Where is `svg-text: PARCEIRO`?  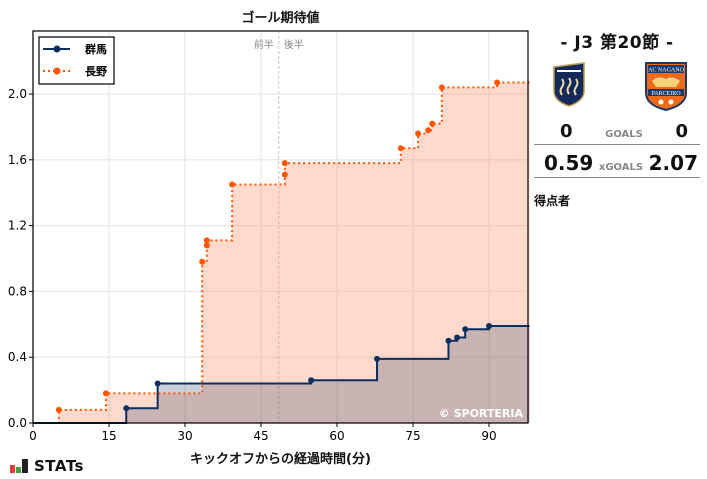 svg-text: PARCEIRO is located at coordinates (666, 94).